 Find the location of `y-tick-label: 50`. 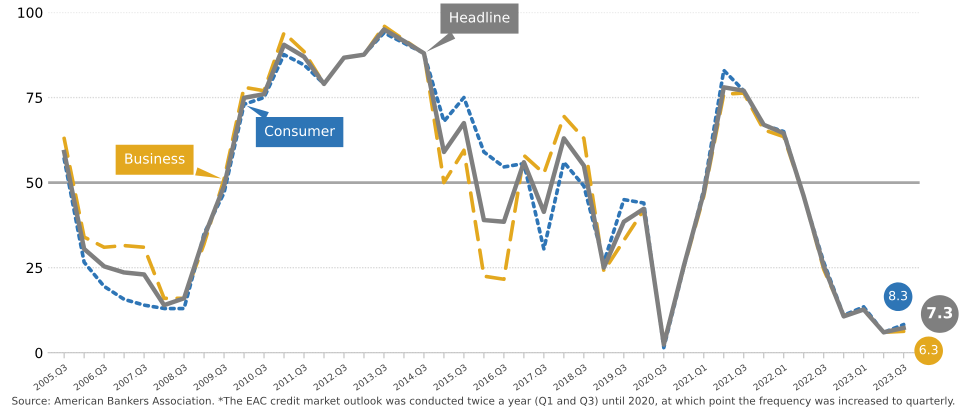

y-tick-label: 50 is located at coordinates (34, 183).